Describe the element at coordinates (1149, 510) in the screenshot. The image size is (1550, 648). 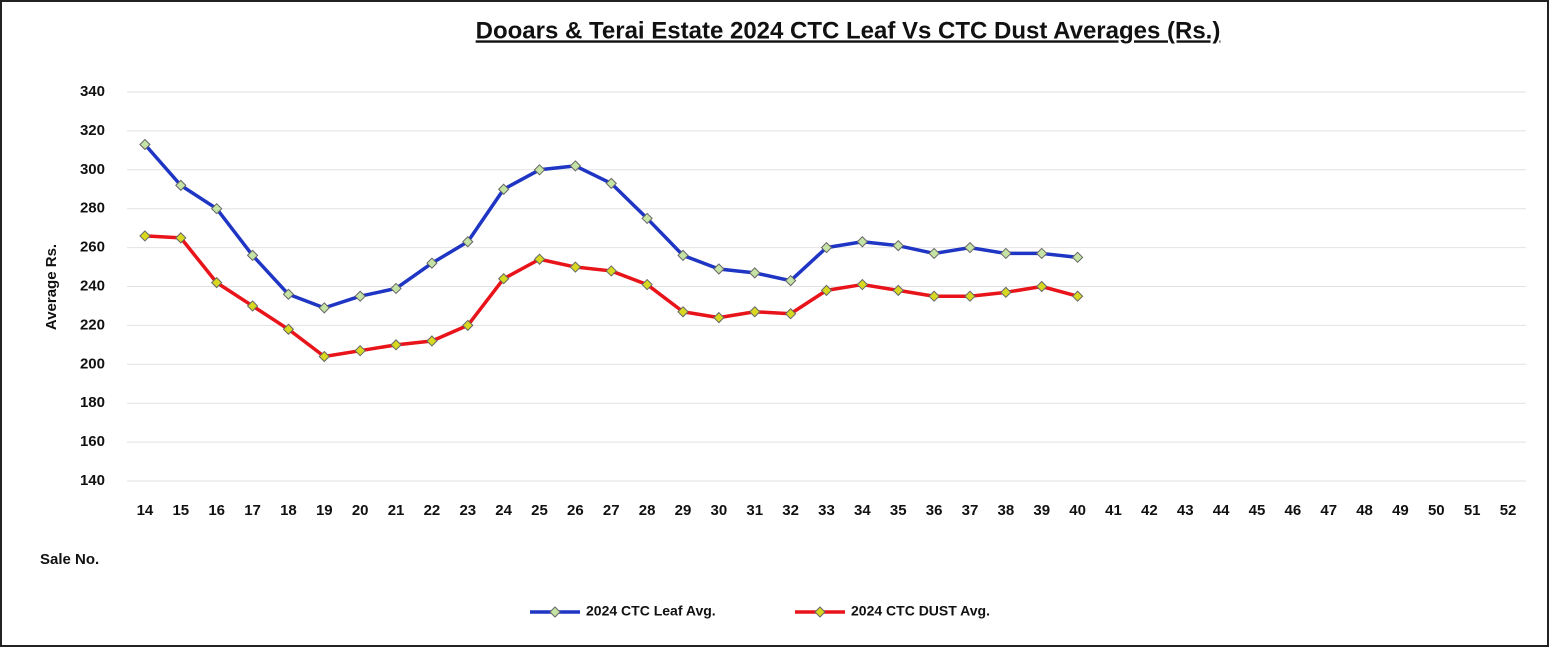
I see `x-tick-label: 42` at that location.